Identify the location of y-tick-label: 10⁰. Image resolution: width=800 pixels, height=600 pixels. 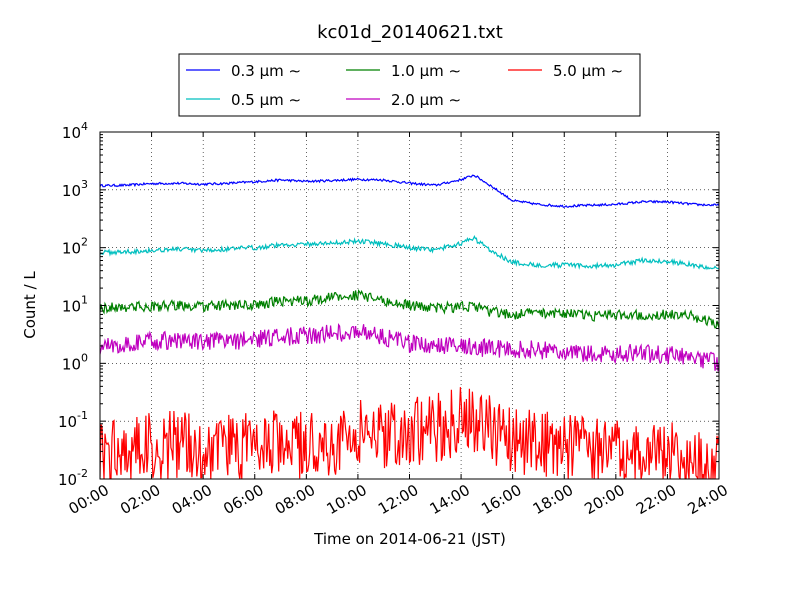
(75, 362).